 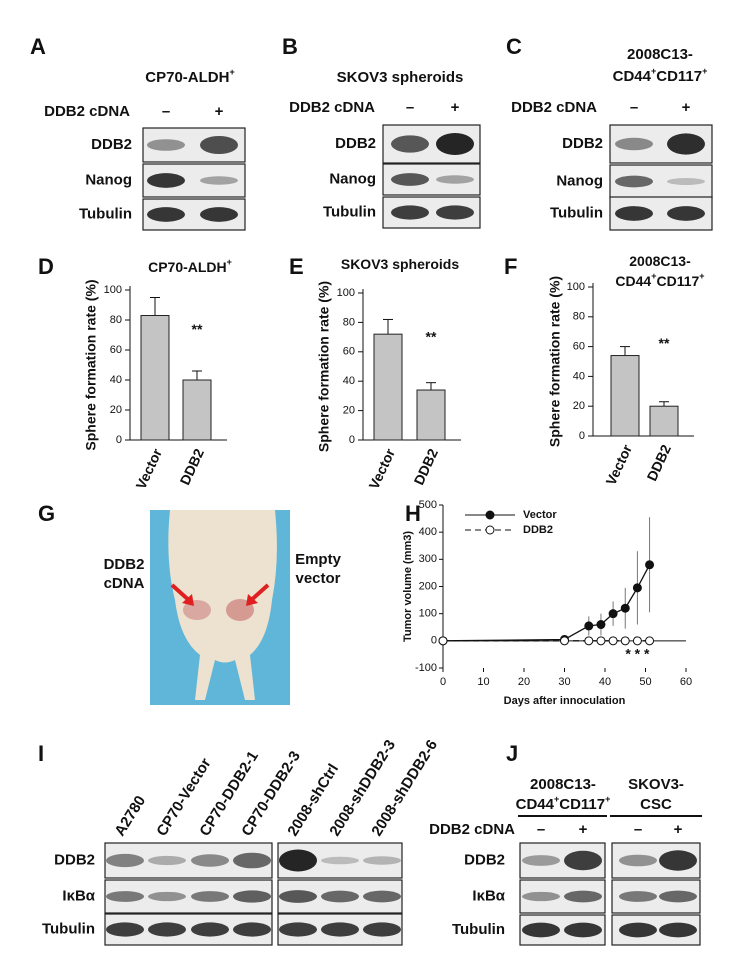 I want to click on row-label: IκBα, so click(x=78, y=895).